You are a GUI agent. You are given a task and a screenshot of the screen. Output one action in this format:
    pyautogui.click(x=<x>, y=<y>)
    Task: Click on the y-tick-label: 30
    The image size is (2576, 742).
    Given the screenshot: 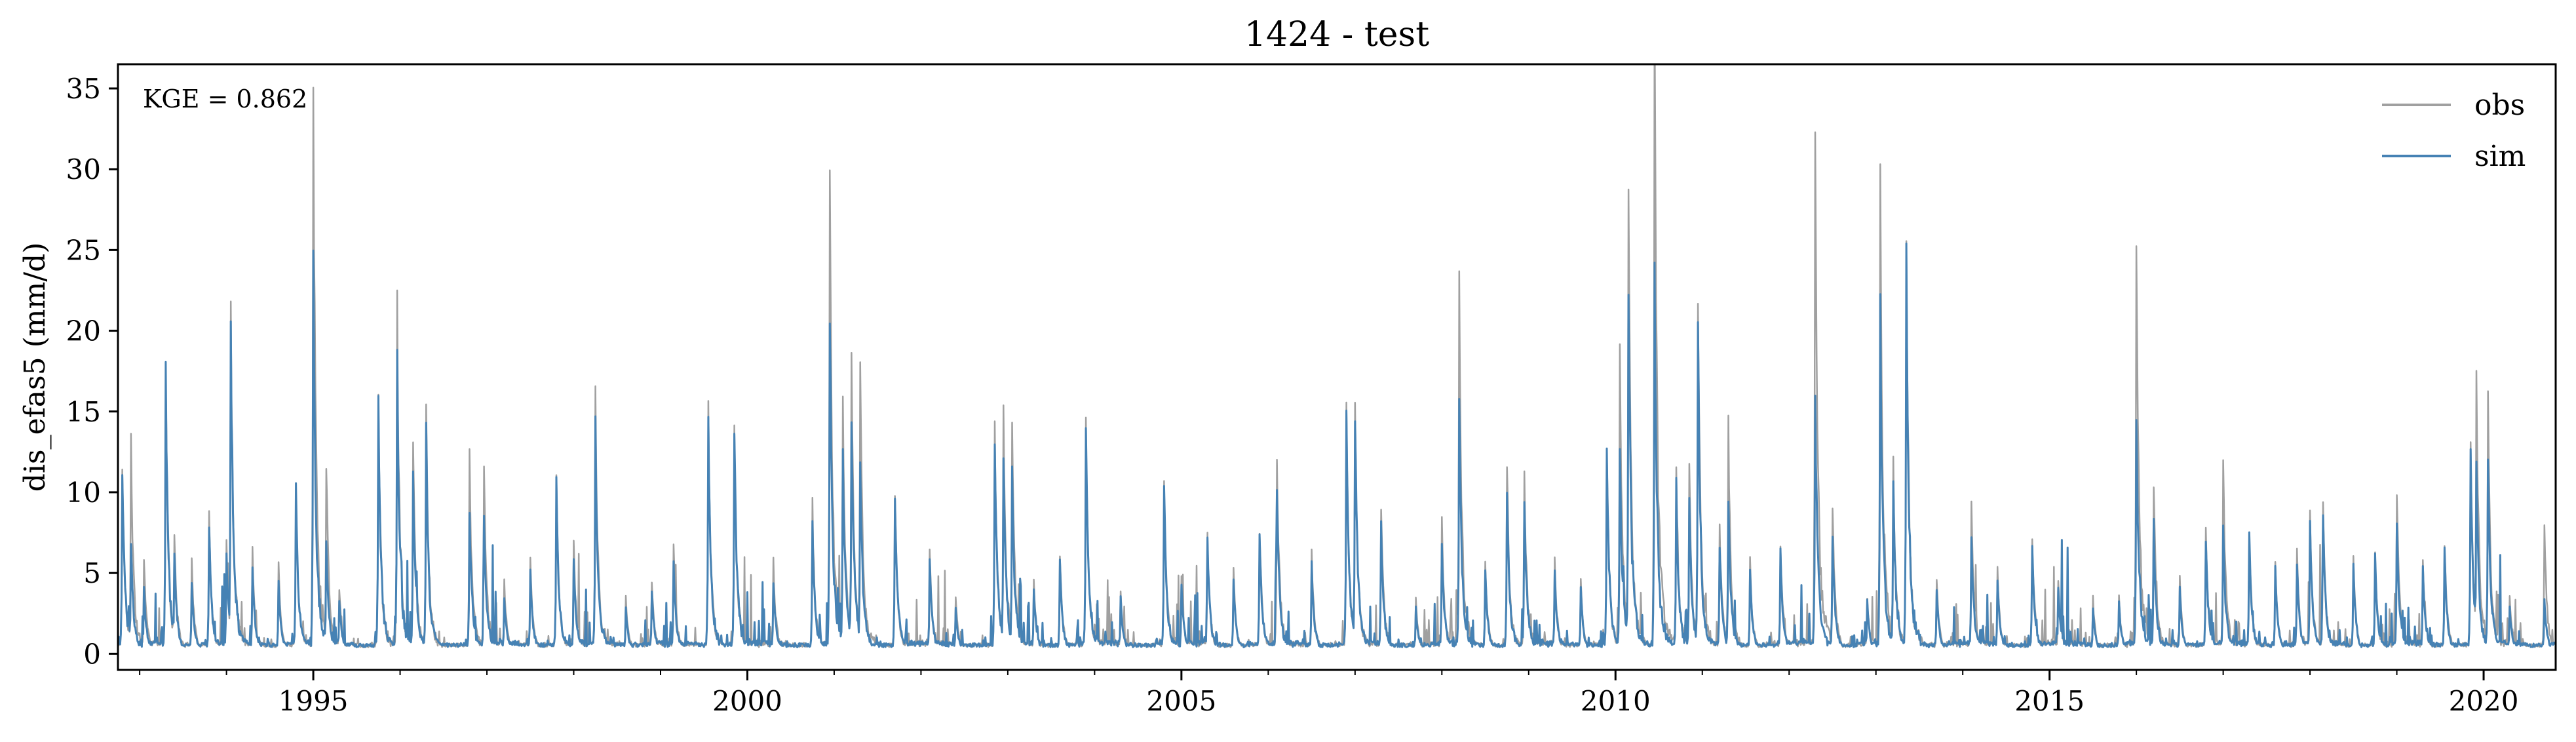 What is the action you would take?
    pyautogui.click(x=83, y=169)
    